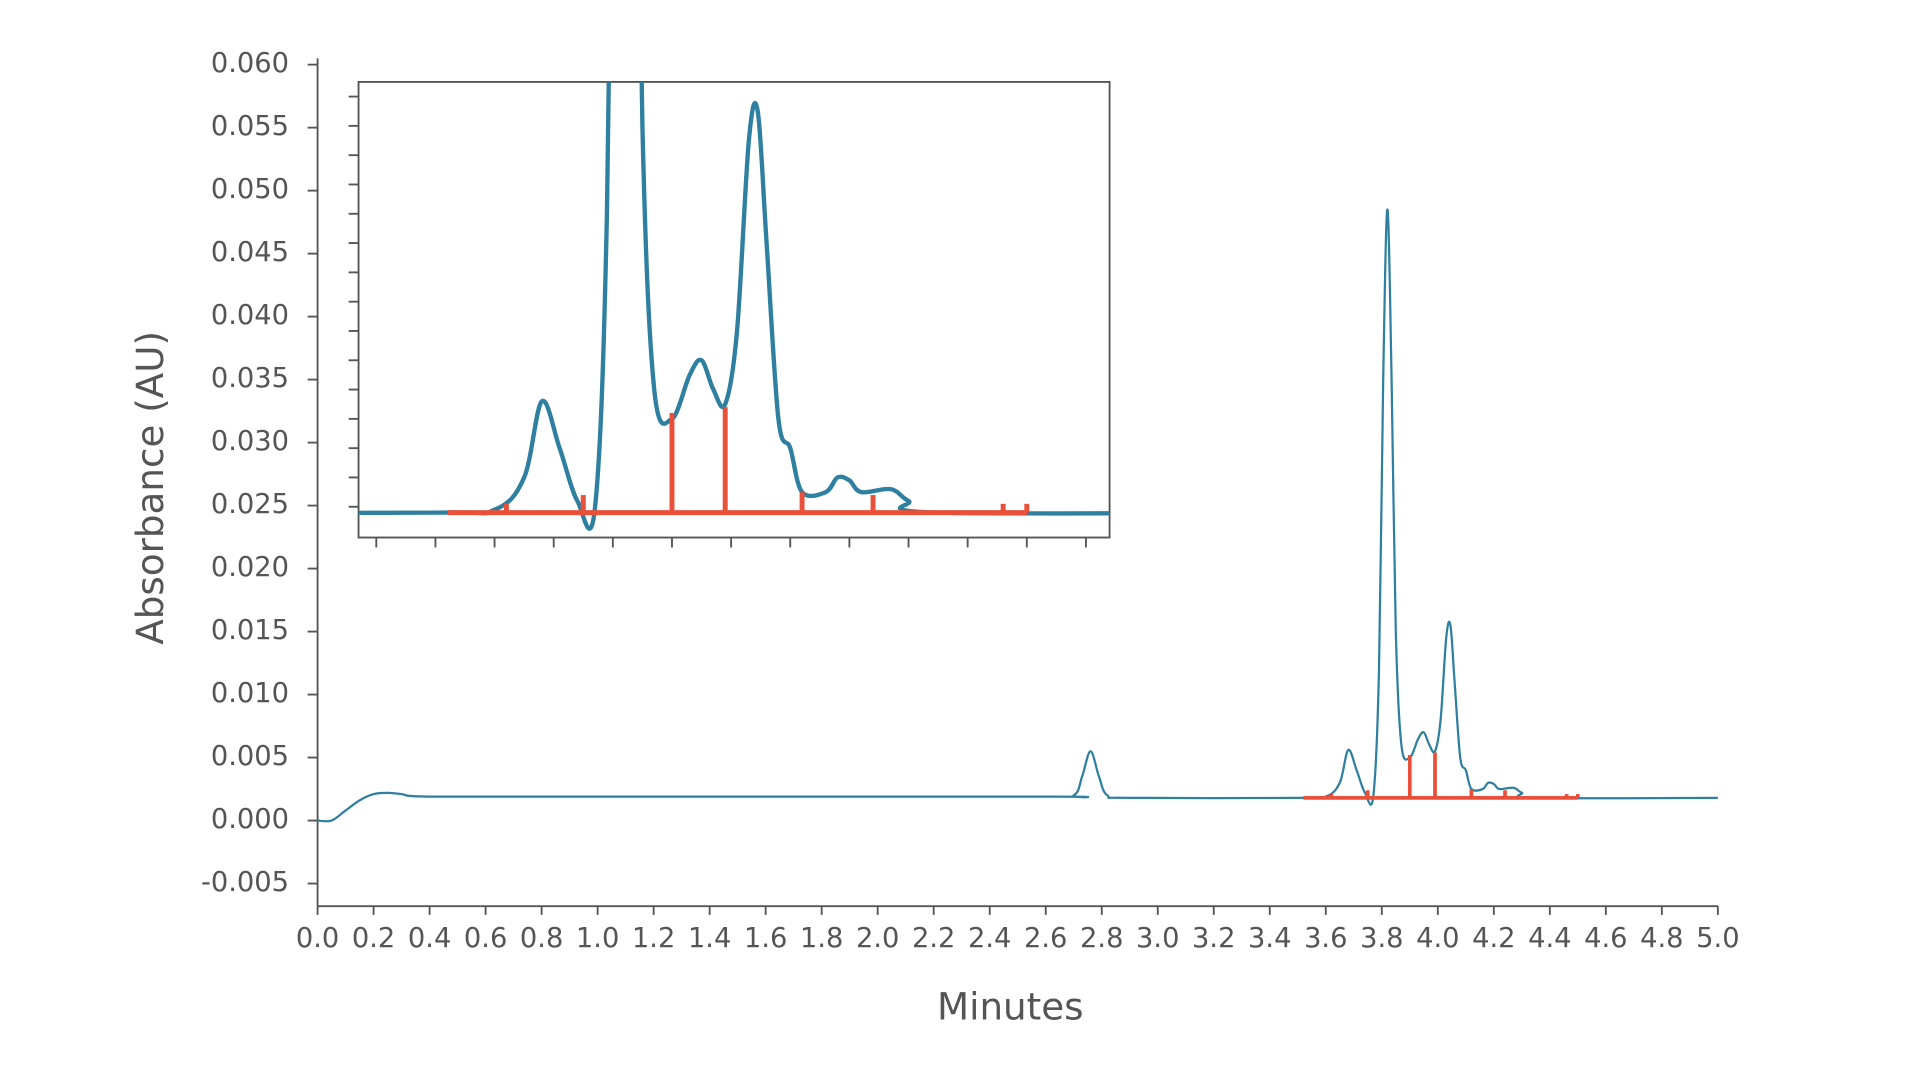 The width and height of the screenshot is (1920, 1080). I want to click on x-tick-label: 4.0, so click(1437, 938).